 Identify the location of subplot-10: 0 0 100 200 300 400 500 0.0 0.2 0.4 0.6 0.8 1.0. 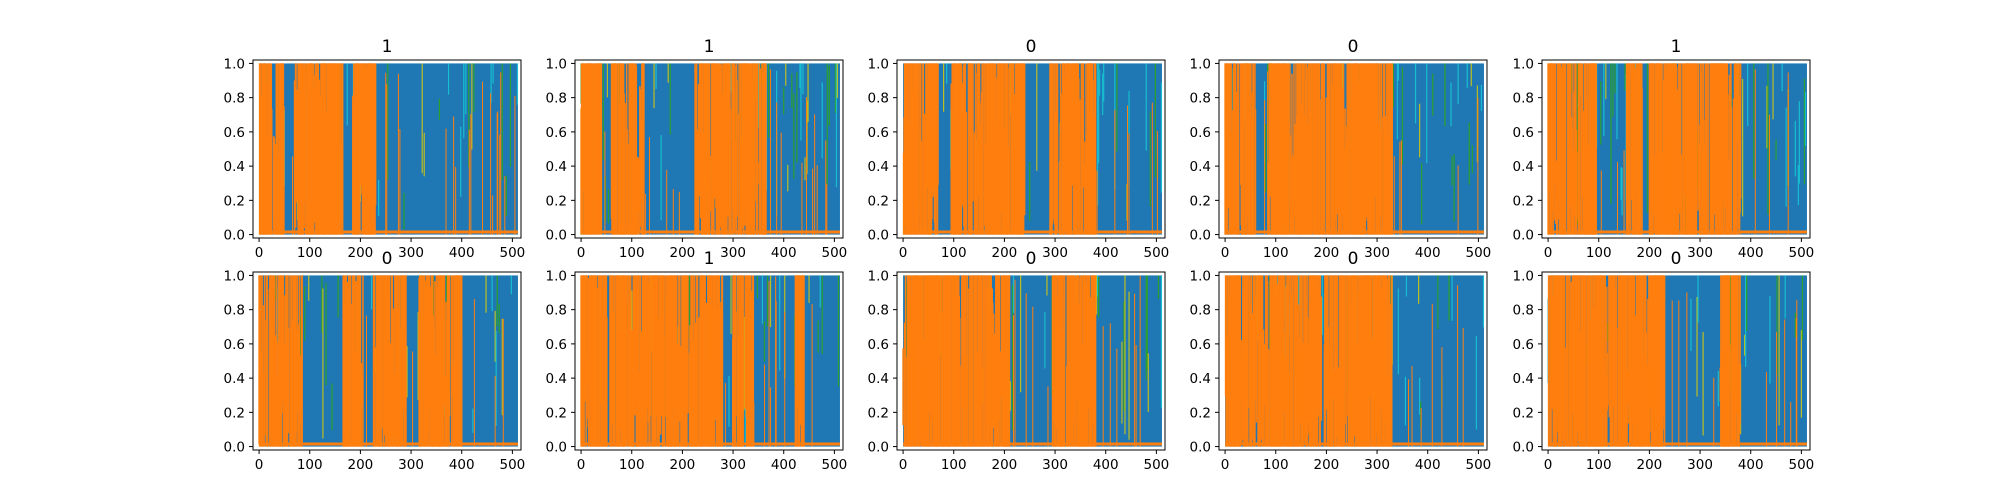
(1664, 361).